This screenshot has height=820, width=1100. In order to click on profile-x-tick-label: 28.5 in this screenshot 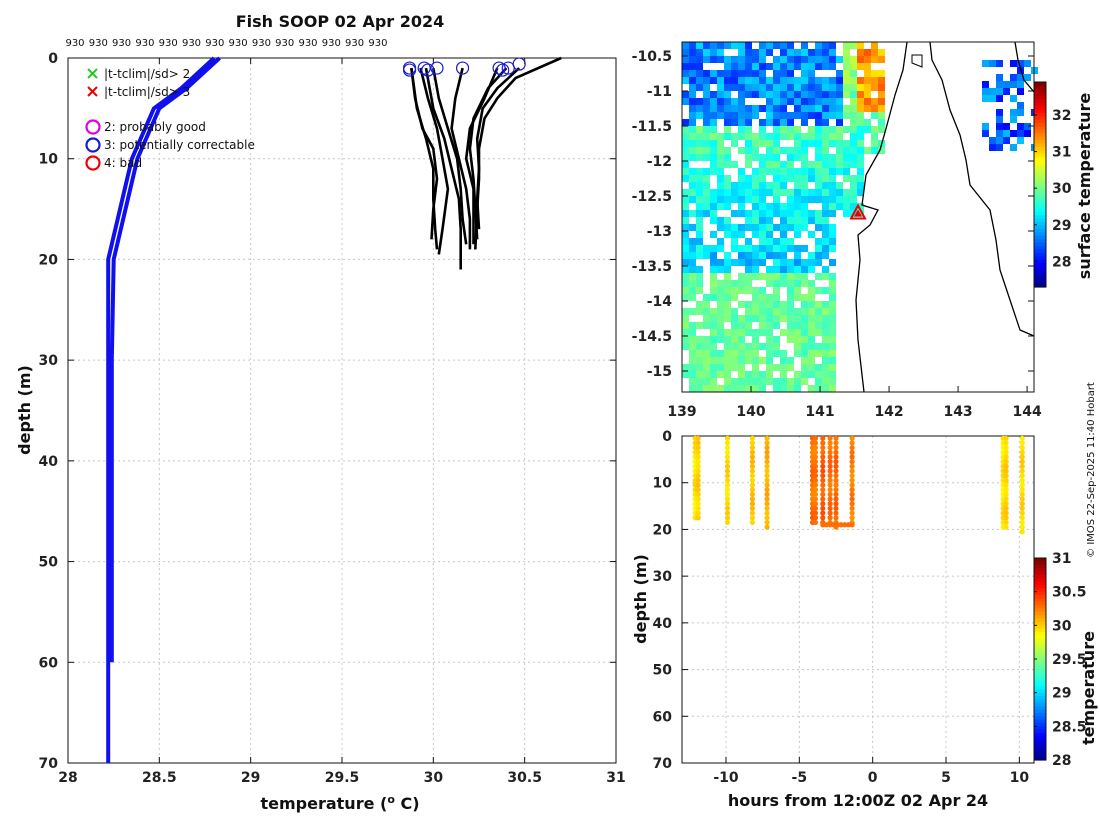, I will do `click(159, 778)`.